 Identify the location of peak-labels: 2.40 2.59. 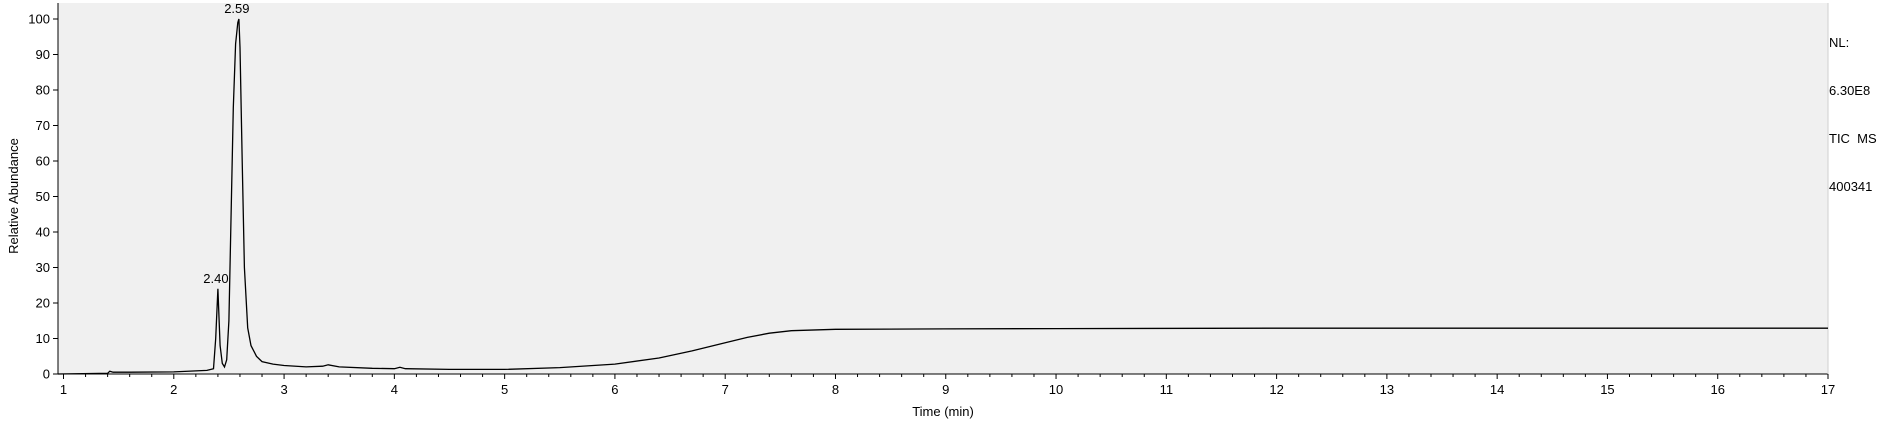
(226, 143).